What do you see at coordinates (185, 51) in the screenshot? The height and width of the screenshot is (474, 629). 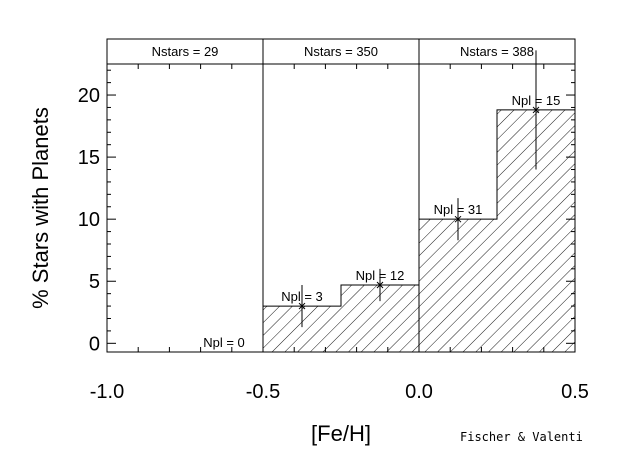 I see `panel-label-0: Nstars = 29` at bounding box center [185, 51].